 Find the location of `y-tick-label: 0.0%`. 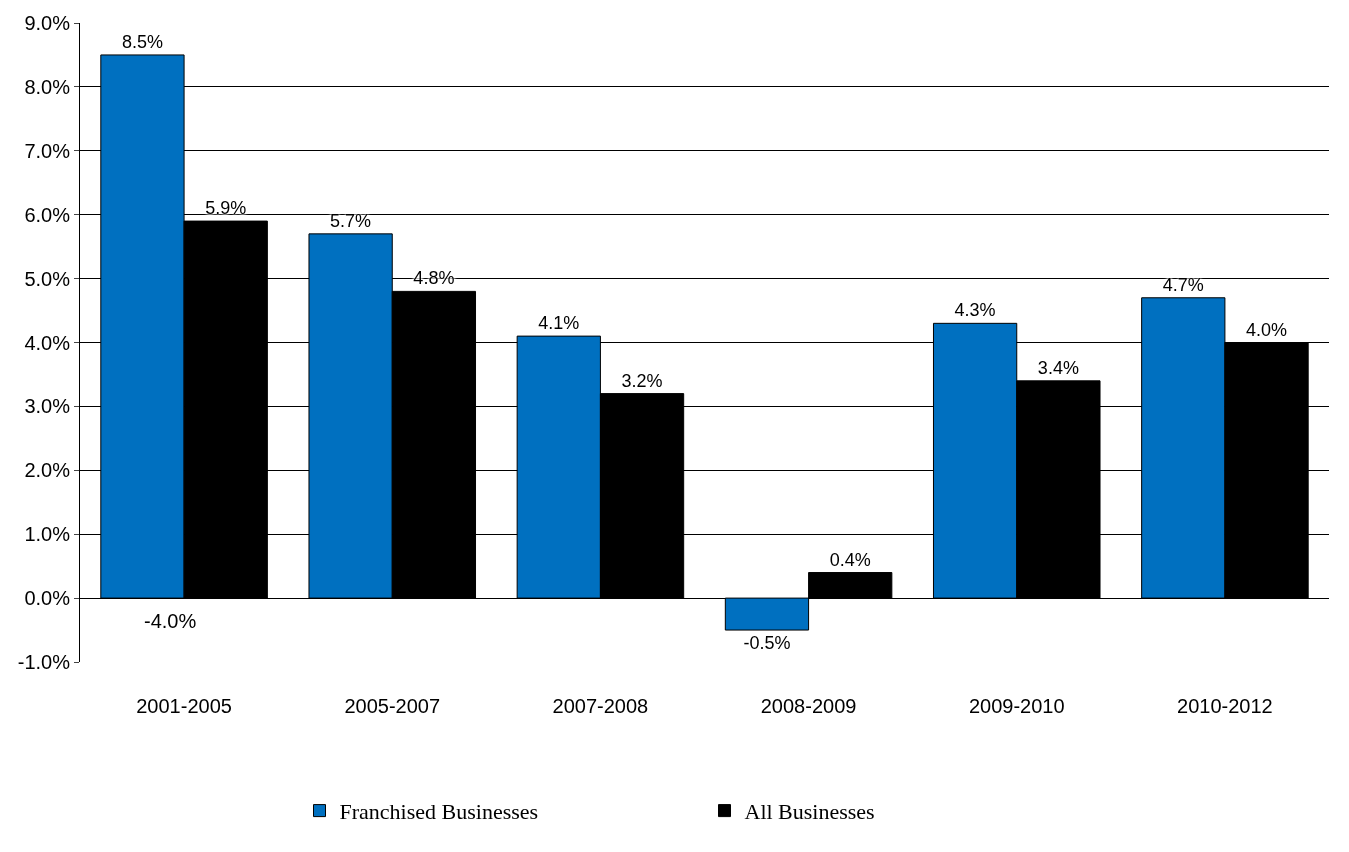

y-tick-label: 0.0% is located at coordinates (47, 598).